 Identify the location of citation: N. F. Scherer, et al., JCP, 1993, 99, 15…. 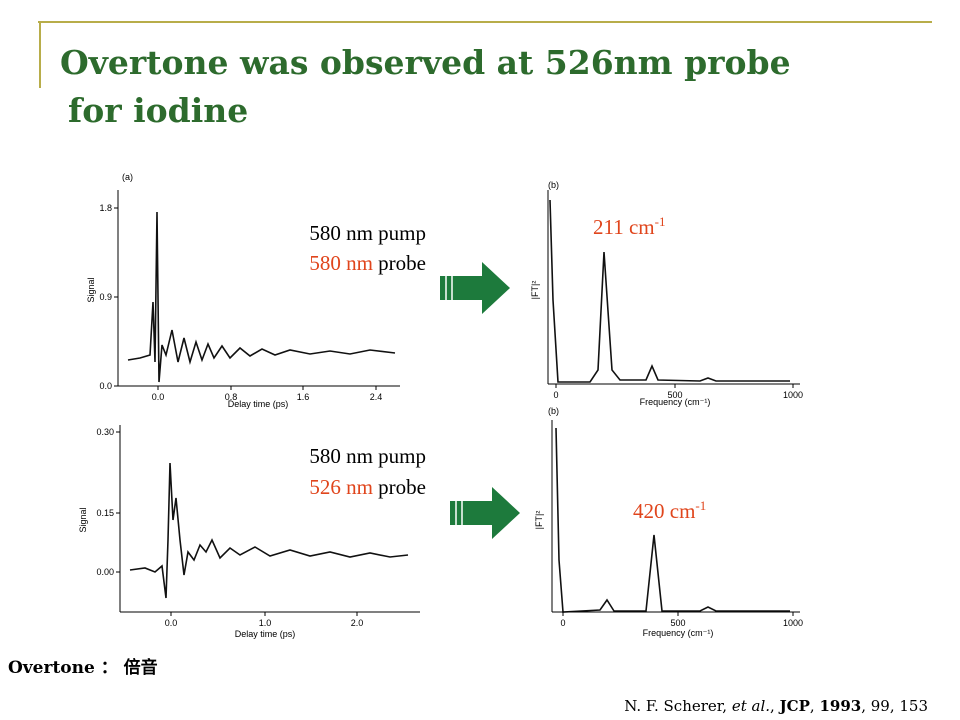
(776, 706).